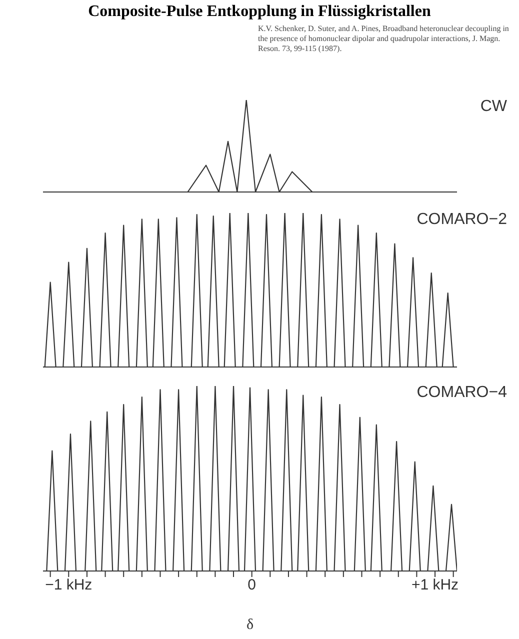  Describe the element at coordinates (259, 12) in the screenshot. I see `chart-title: Composite-Pulse Entkopplung in Flüssigkristallen` at that location.